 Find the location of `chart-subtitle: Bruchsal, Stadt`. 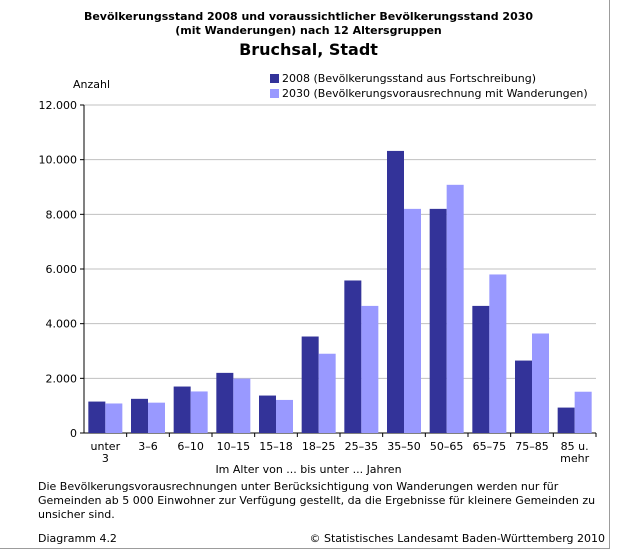

chart-subtitle: Bruchsal, Stadt is located at coordinates (308, 49).